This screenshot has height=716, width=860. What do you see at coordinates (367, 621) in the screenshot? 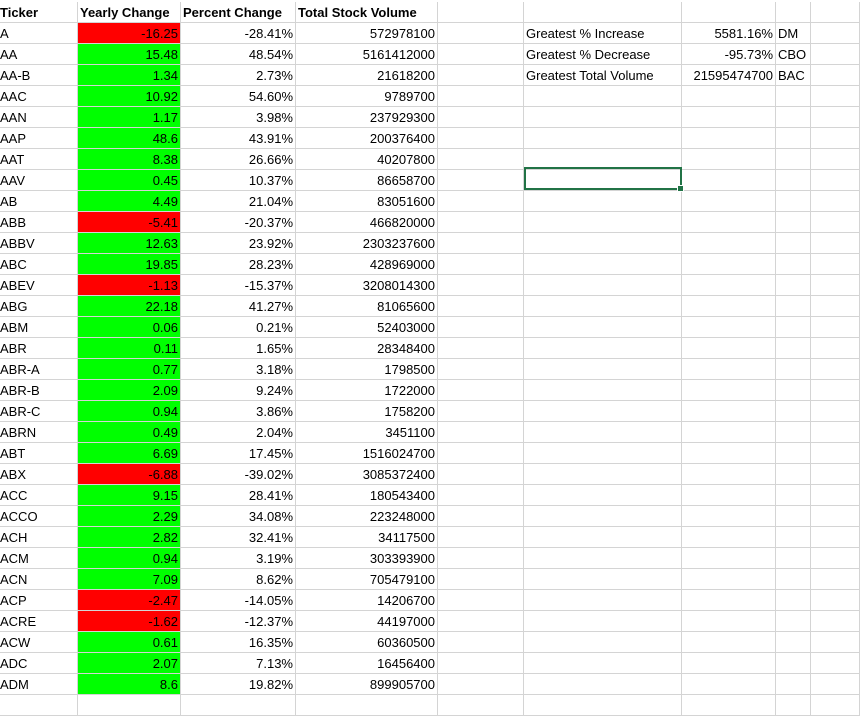
I see `cell-total-volume: 44197000` at bounding box center [367, 621].